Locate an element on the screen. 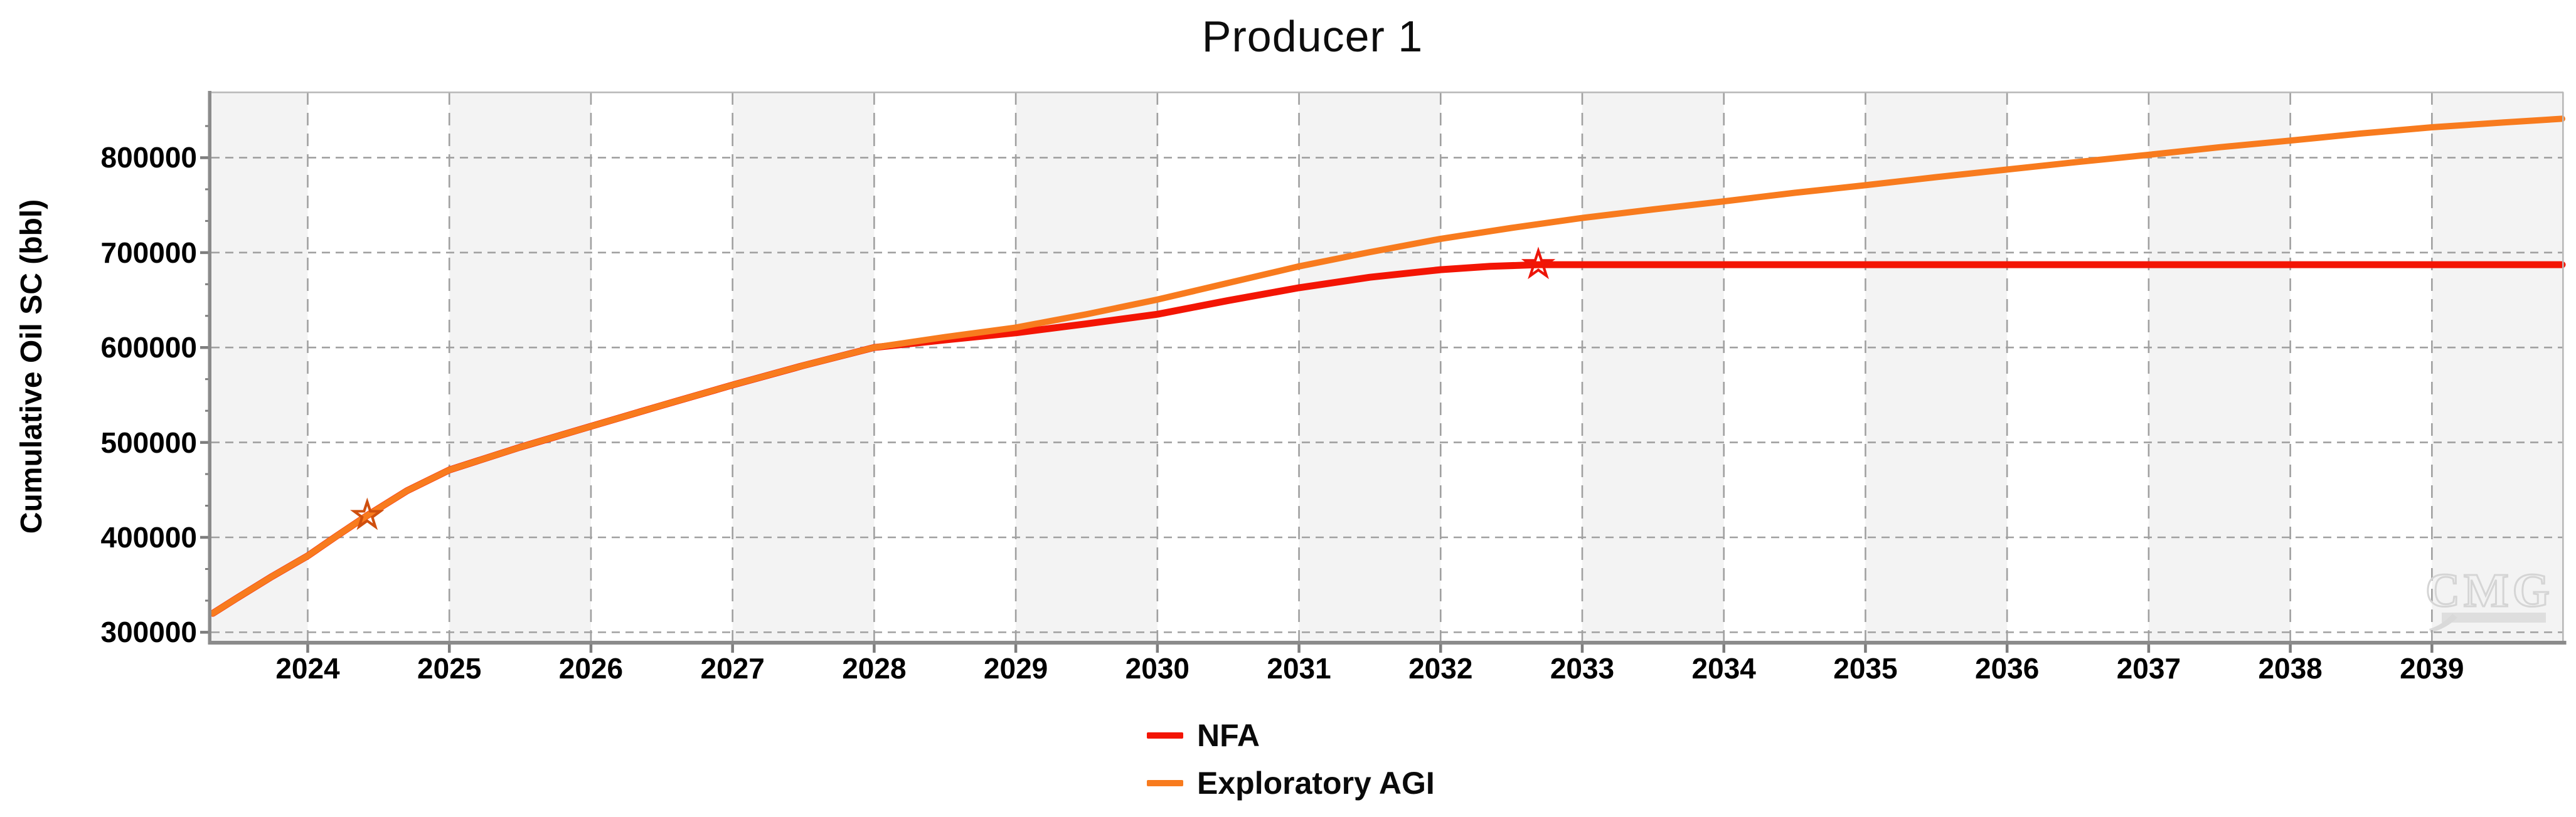 The image size is (2576, 817). legend: NFA Exploratory AGI is located at coordinates (1291, 766).